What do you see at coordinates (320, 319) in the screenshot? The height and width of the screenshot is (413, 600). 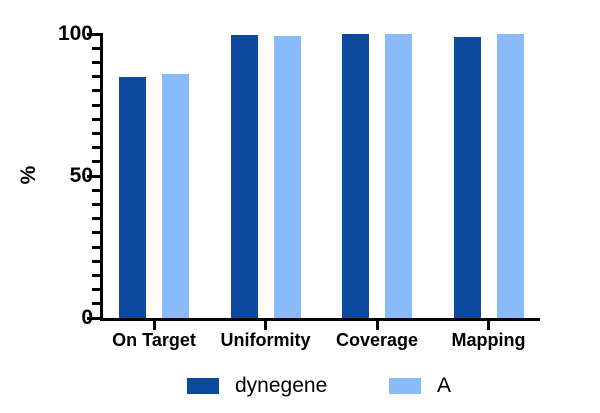 I see `x-axis-line` at bounding box center [320, 319].